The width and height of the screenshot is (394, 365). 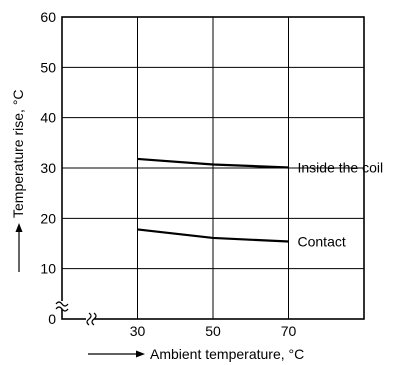 I want to click on x-axis-break-gap, so click(x=90, y=319).